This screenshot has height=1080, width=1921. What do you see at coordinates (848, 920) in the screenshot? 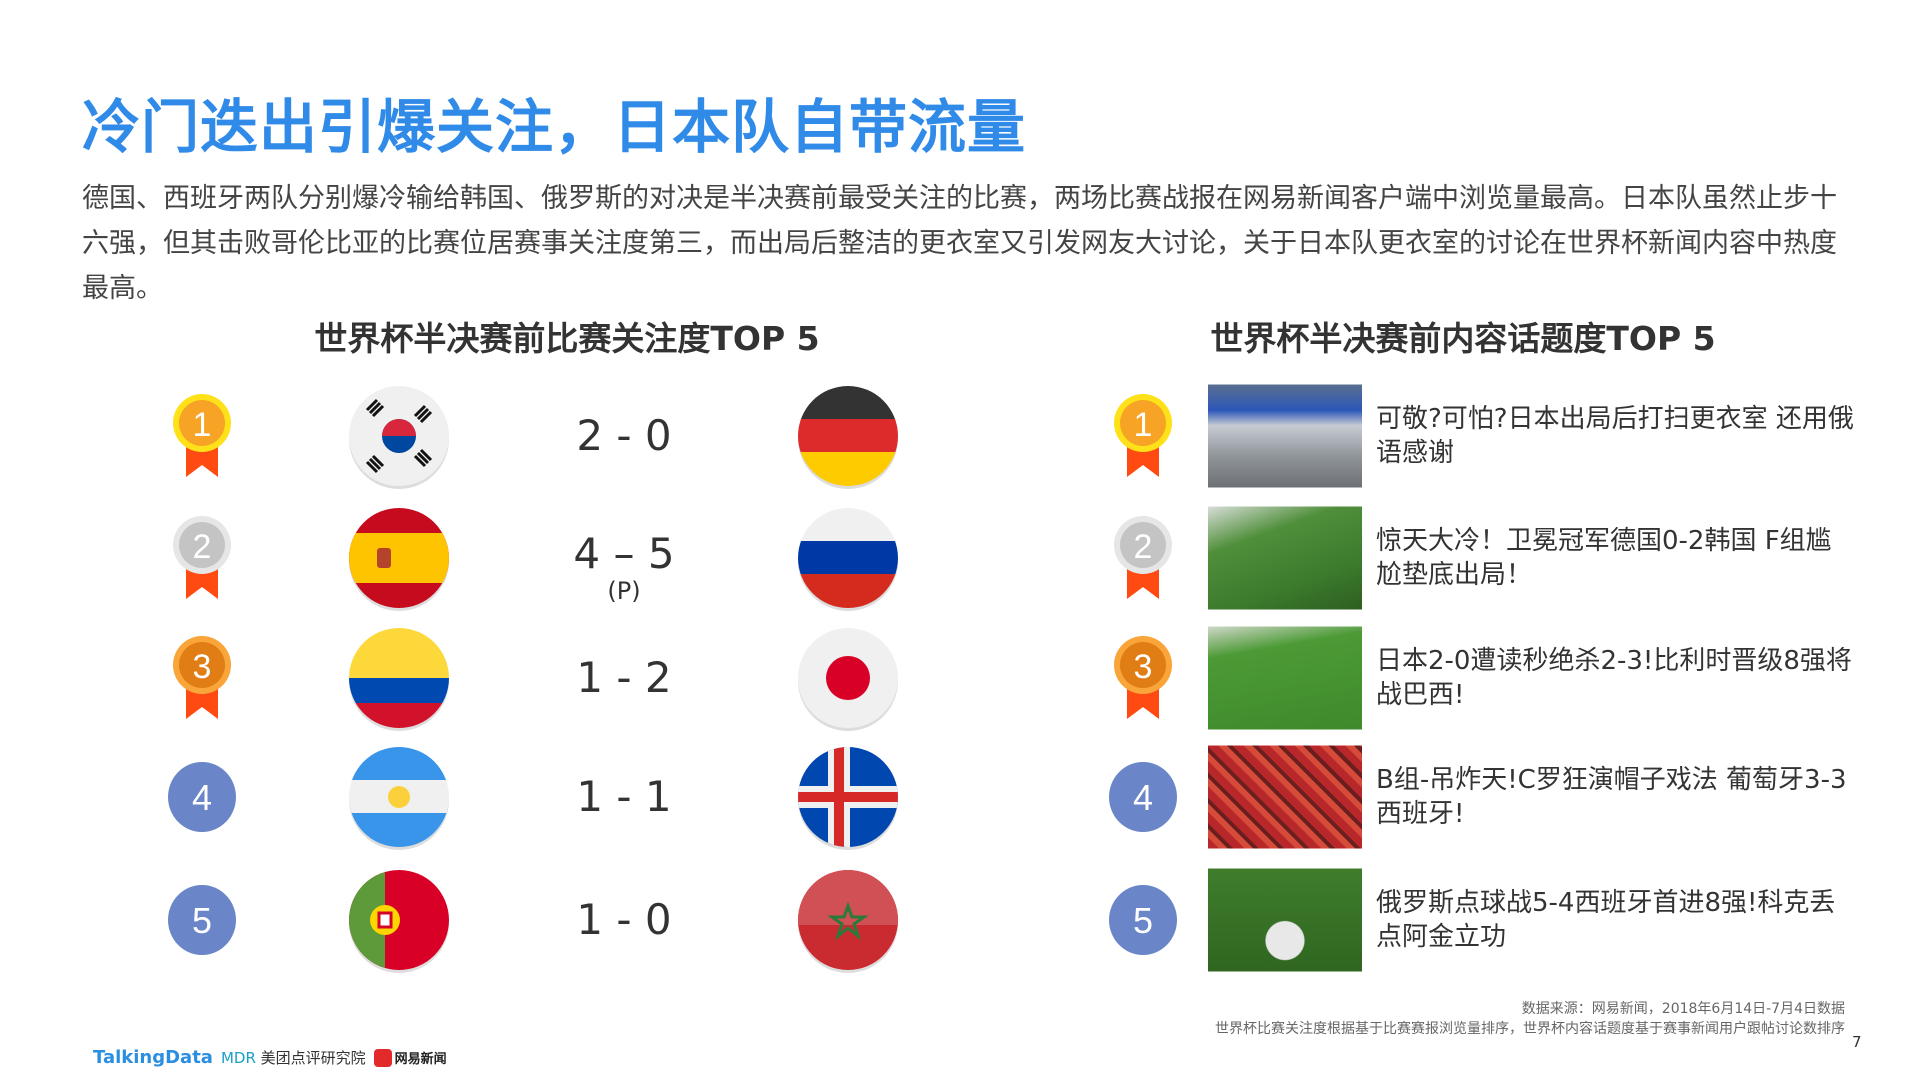
I see `flag-morocco-icon` at bounding box center [848, 920].